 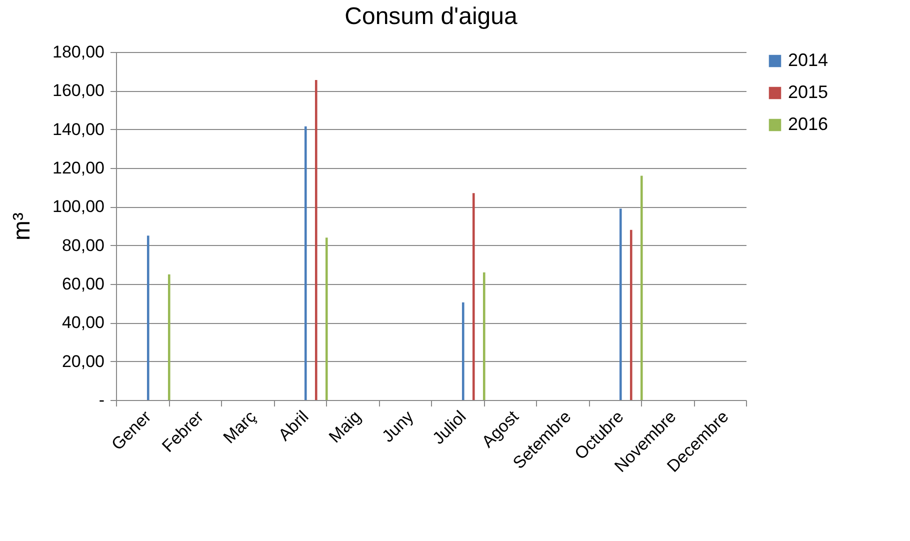 What do you see at coordinates (808, 60) in the screenshot?
I see `legend-label: 2014` at bounding box center [808, 60].